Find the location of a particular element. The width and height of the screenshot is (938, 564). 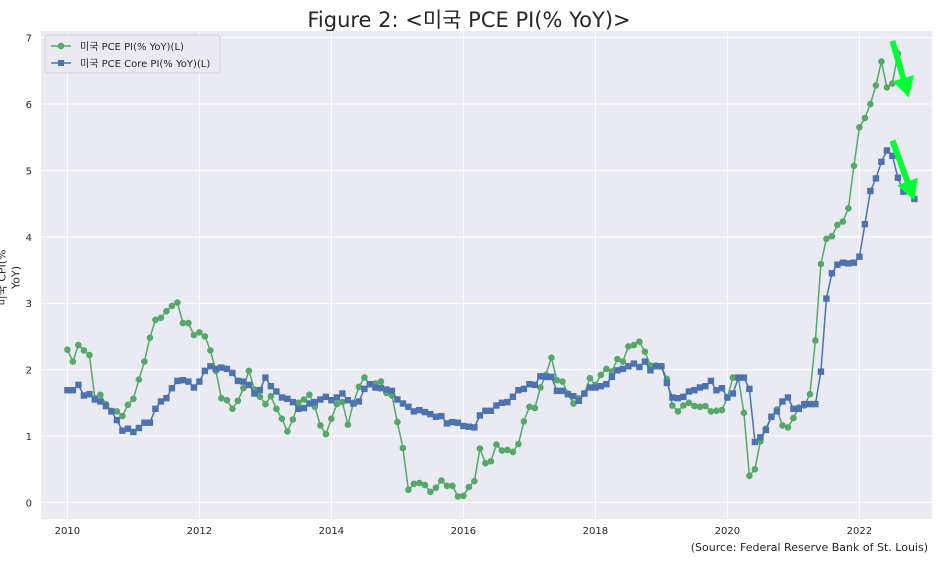

x-tick-label: 2014 is located at coordinates (331, 531).